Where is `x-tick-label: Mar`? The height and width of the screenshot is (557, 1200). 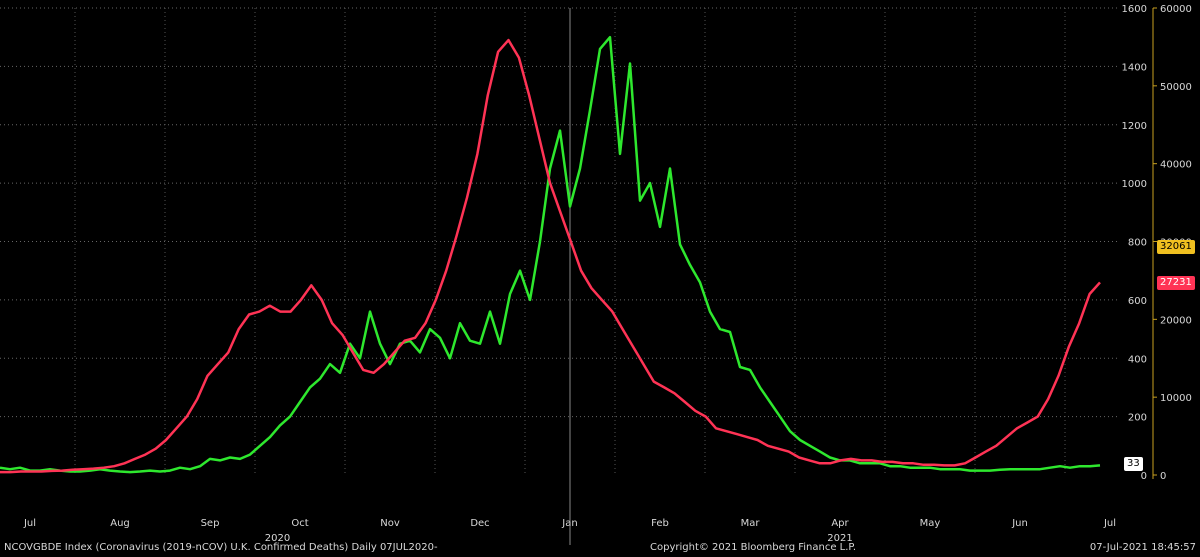 x-tick-label: Mar is located at coordinates (751, 523).